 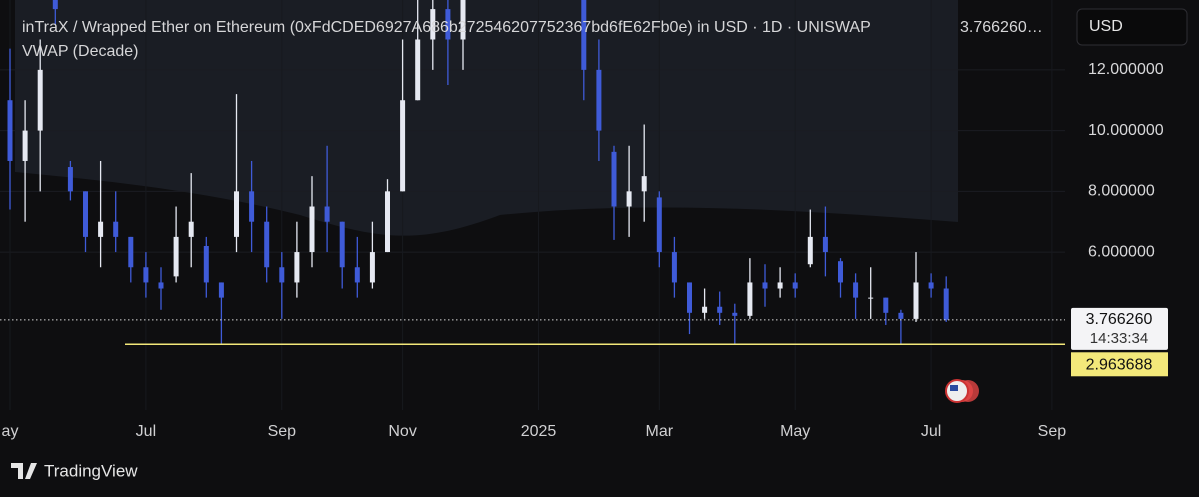 What do you see at coordinates (1121, 191) in the screenshot?
I see `y-tick-label: 8.000000` at bounding box center [1121, 191].